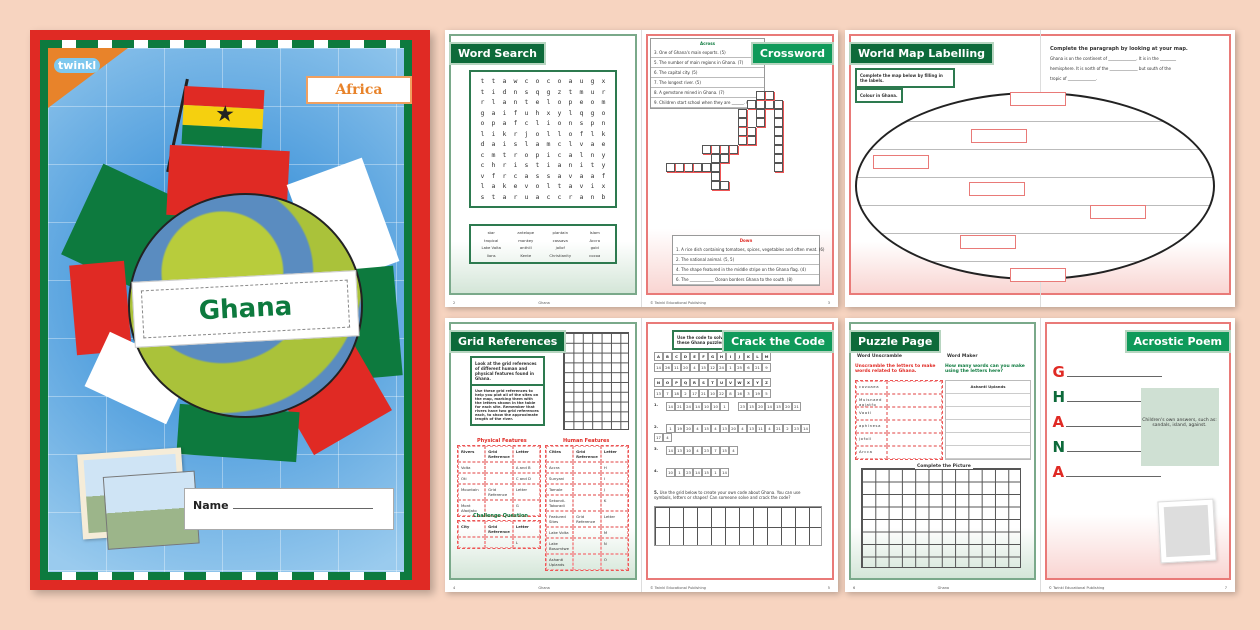 The image size is (1260, 630). Describe the element at coordinates (559, 186) in the screenshot. I see `grid-letter: t` at that location.